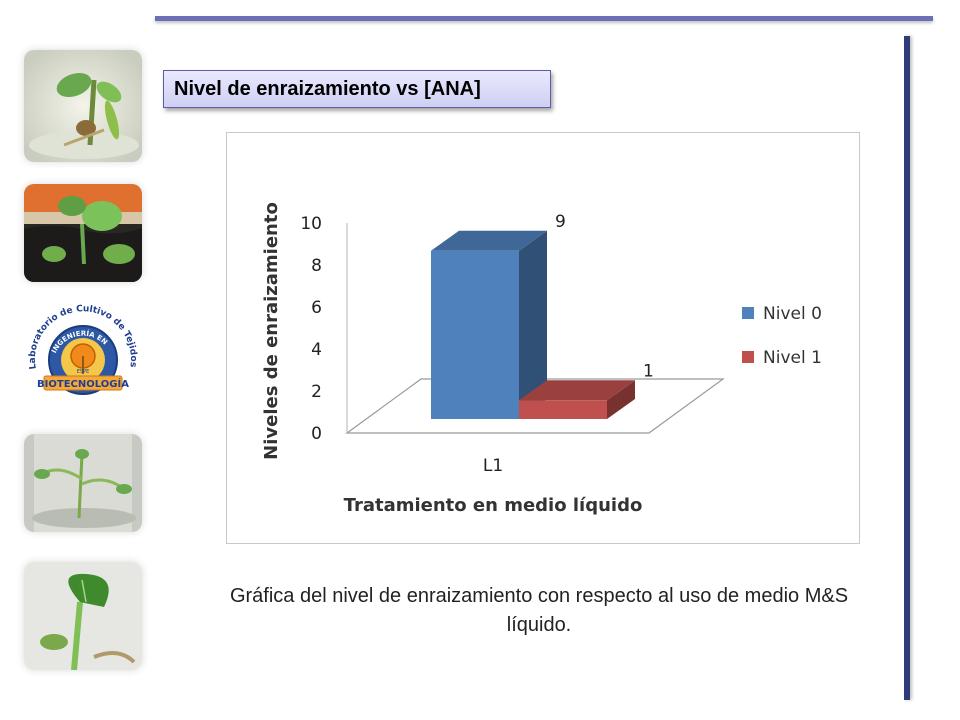  What do you see at coordinates (560, 222) in the screenshot?
I see `data-label-nivel0: 9` at bounding box center [560, 222].